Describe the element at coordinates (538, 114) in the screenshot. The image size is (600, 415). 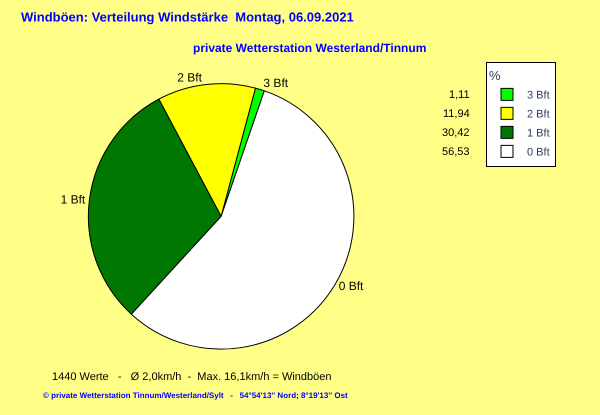
I see `legend-label: 2 Bft` at that location.